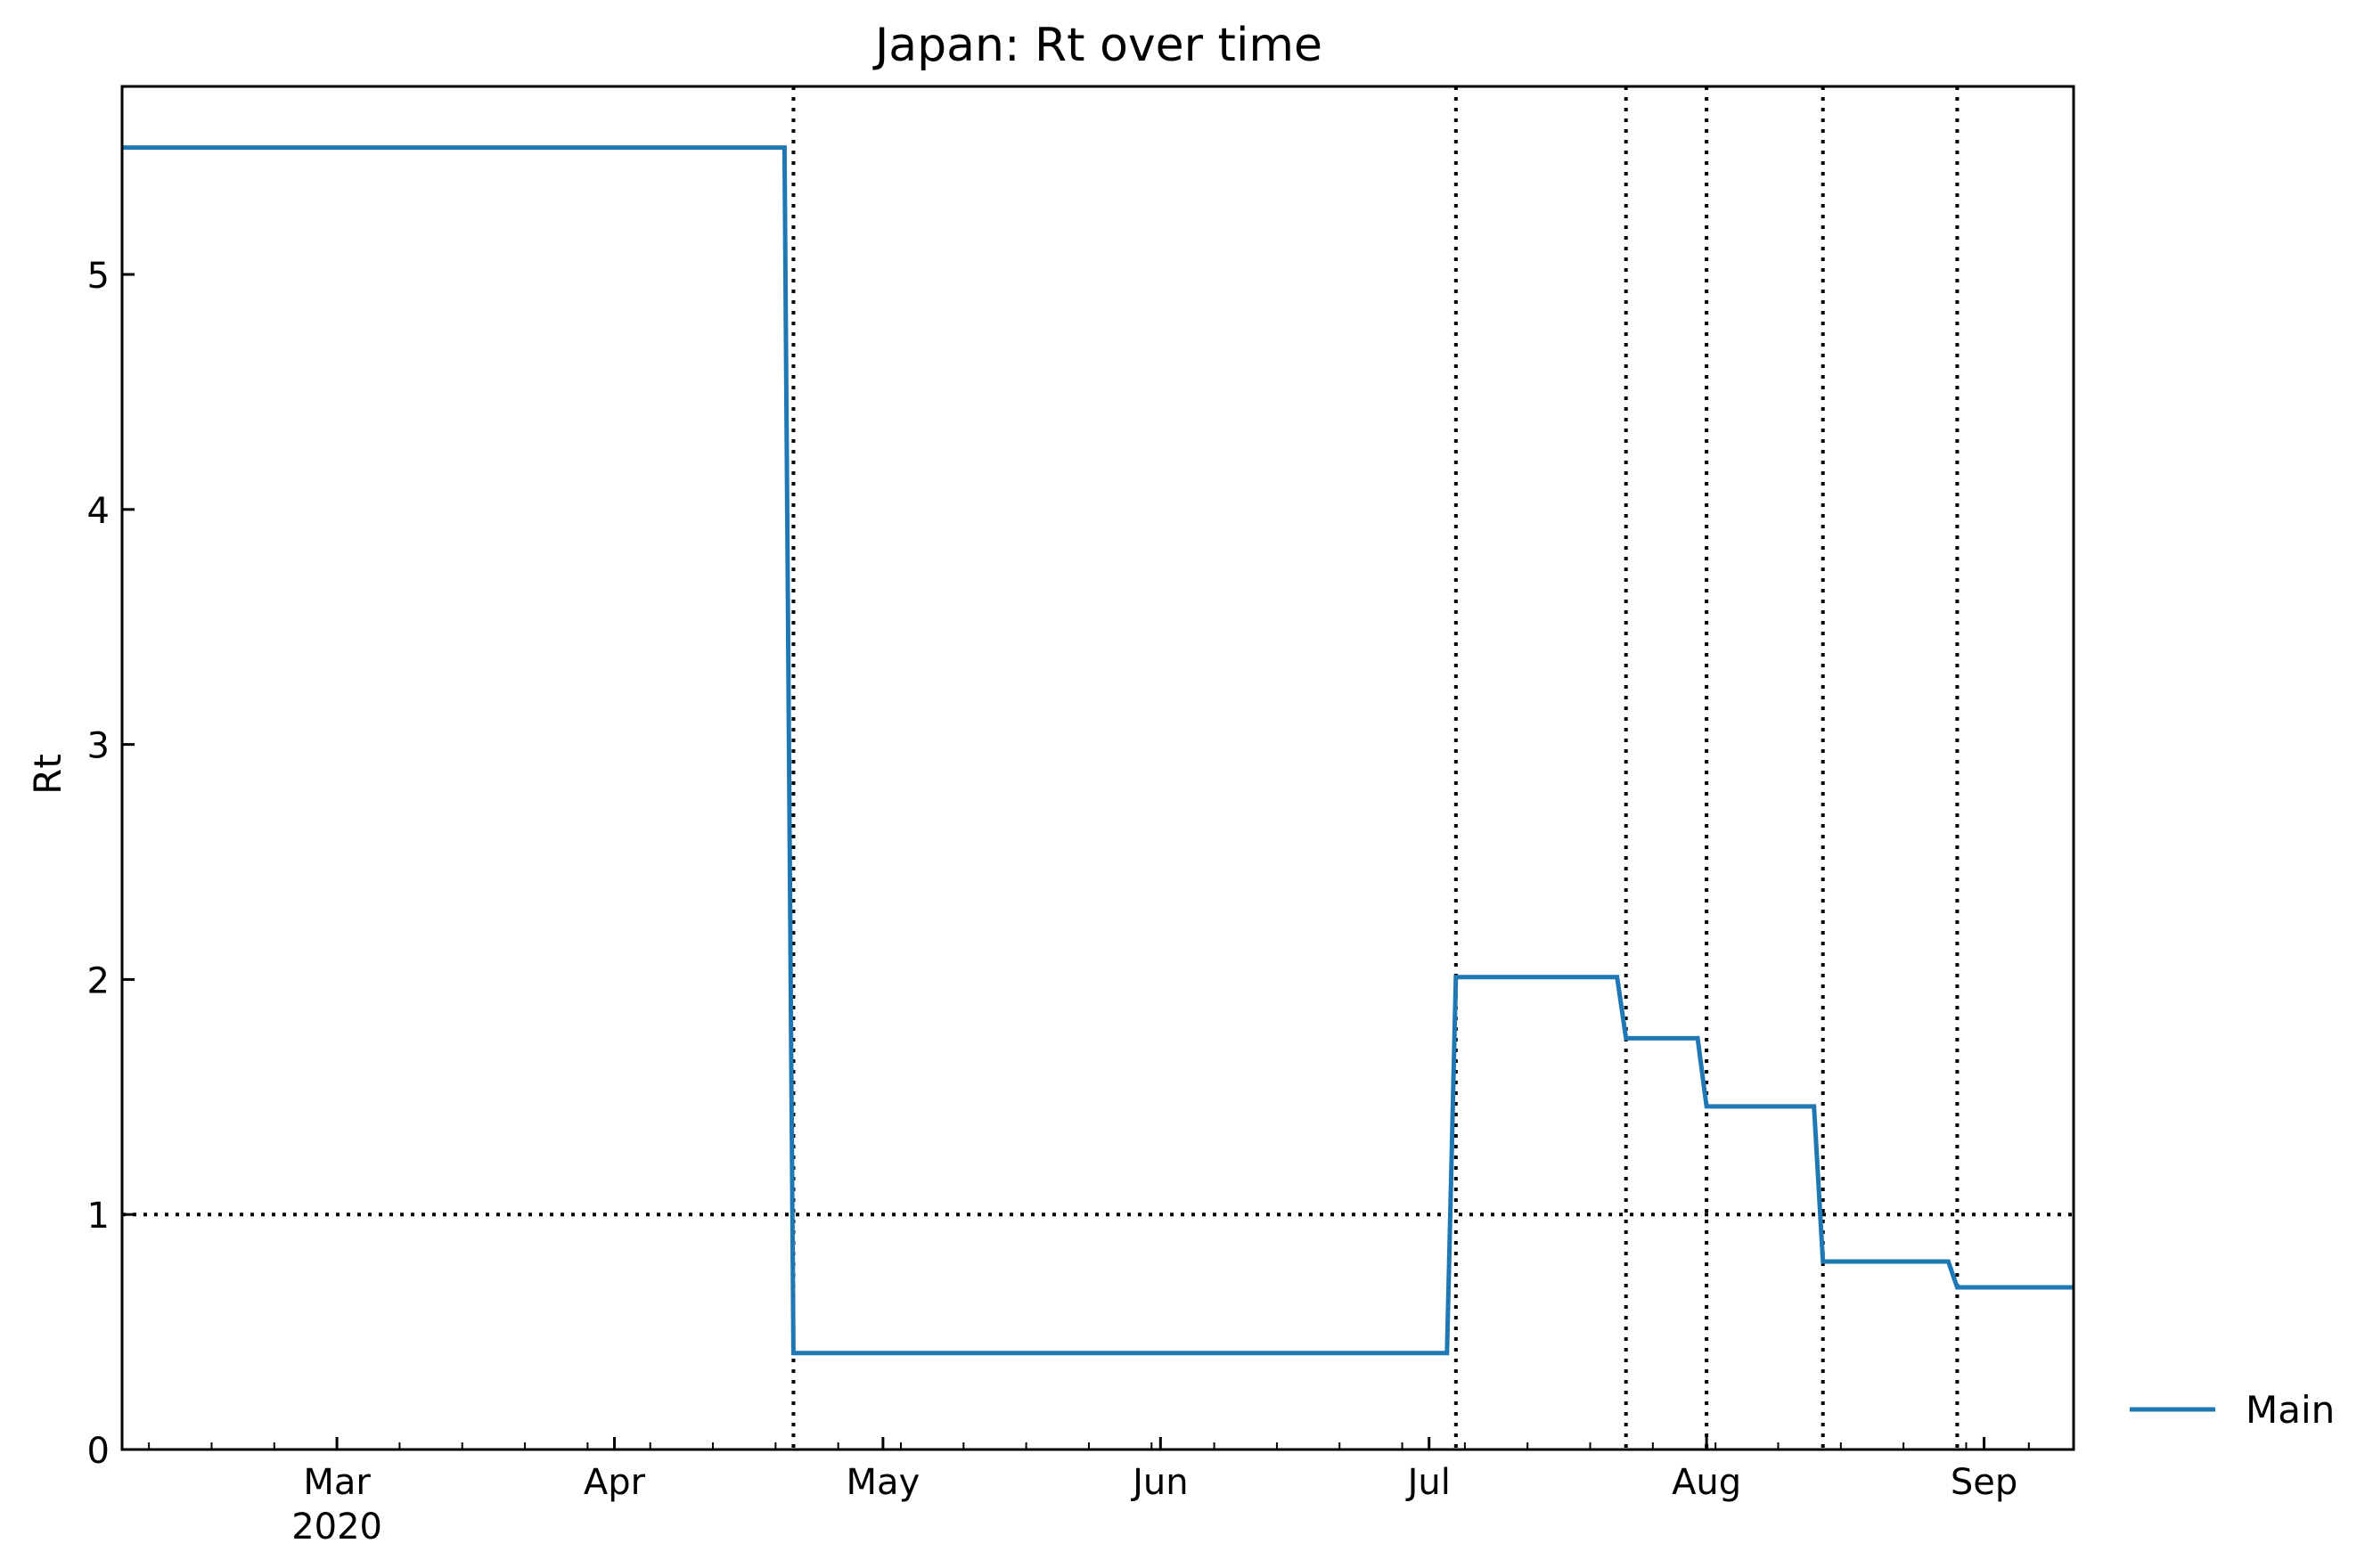  What do you see at coordinates (98, 746) in the screenshot?
I see `y-tick-label: 3` at bounding box center [98, 746].